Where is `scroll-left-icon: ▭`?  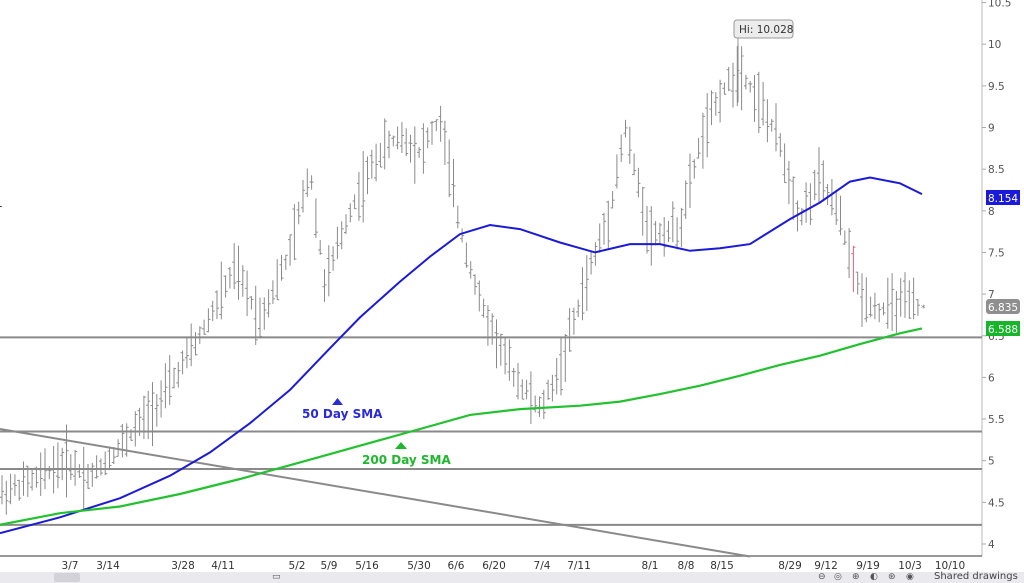 scroll-left-icon: ▭ is located at coordinates (276, 577).